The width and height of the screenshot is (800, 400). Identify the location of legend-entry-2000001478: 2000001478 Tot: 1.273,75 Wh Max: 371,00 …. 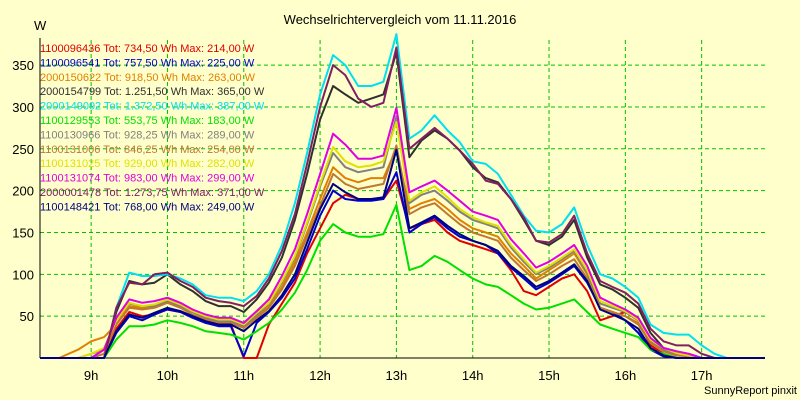
(152, 193).